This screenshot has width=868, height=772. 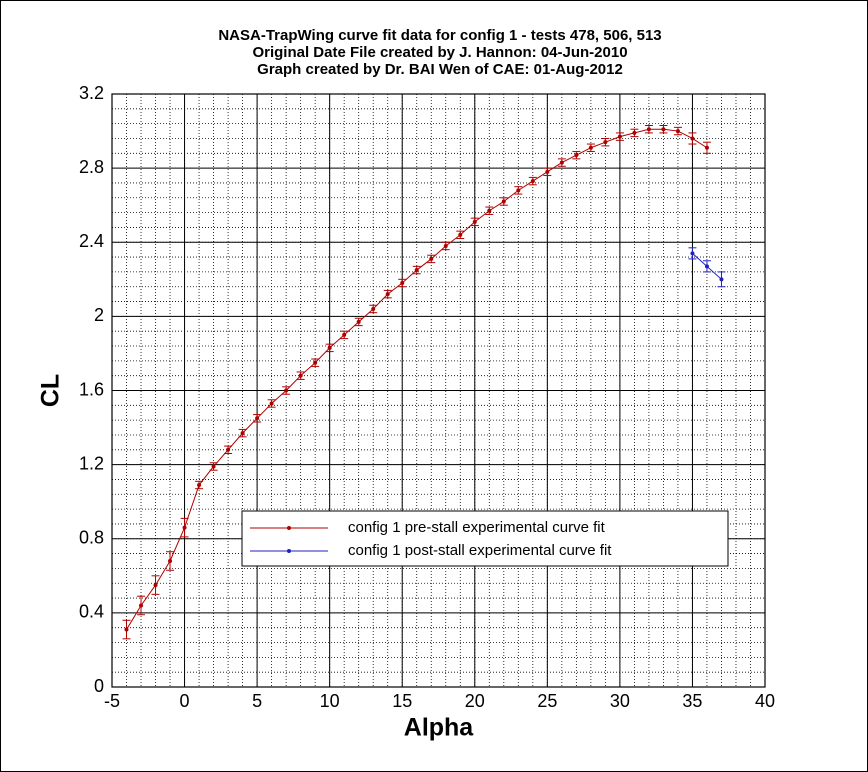 What do you see at coordinates (91, 612) in the screenshot?
I see `y-tick-label: 0.4` at bounding box center [91, 612].